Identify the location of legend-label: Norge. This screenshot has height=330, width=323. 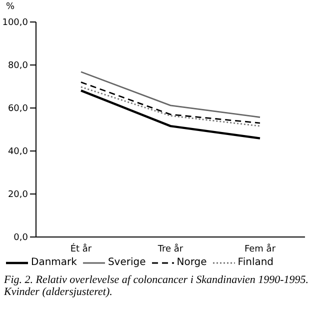
(191, 262).